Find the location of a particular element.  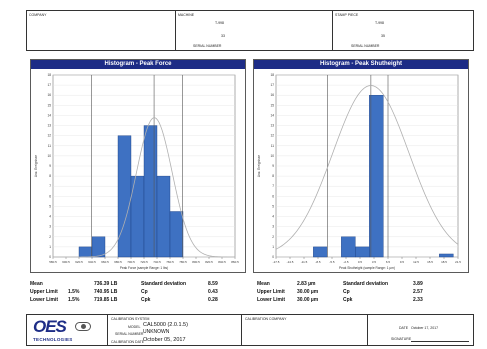

y-tick-label: 14 is located at coordinates (49, 115).